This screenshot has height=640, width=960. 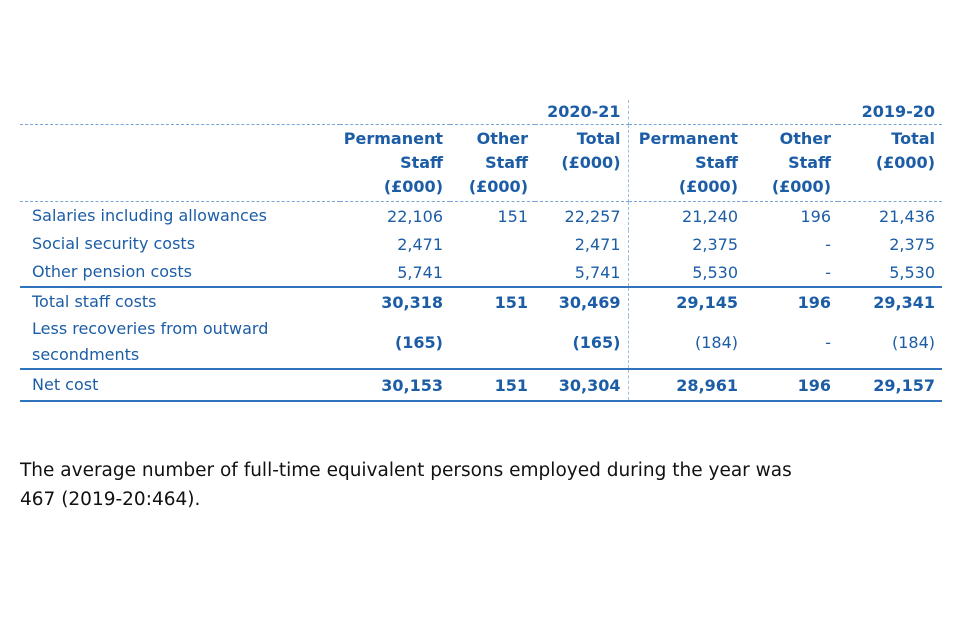 I want to click on cell-value: 21,436, so click(x=907, y=216).